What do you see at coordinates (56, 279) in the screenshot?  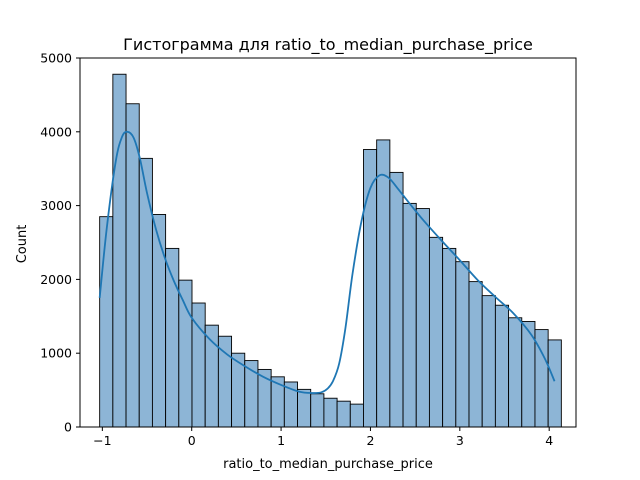 I see `y-tick-label: 2000` at bounding box center [56, 279].